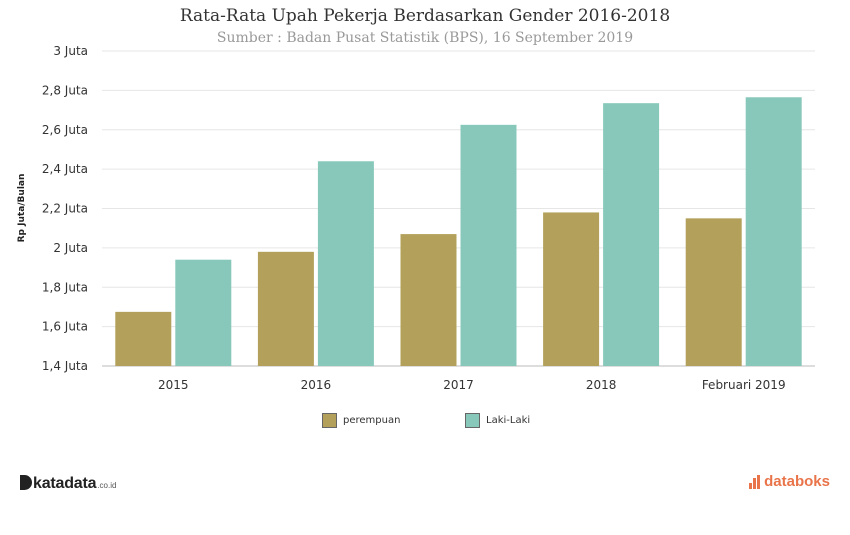  What do you see at coordinates (744, 385) in the screenshot?
I see `x-tick-label: Februari 2019` at bounding box center [744, 385].